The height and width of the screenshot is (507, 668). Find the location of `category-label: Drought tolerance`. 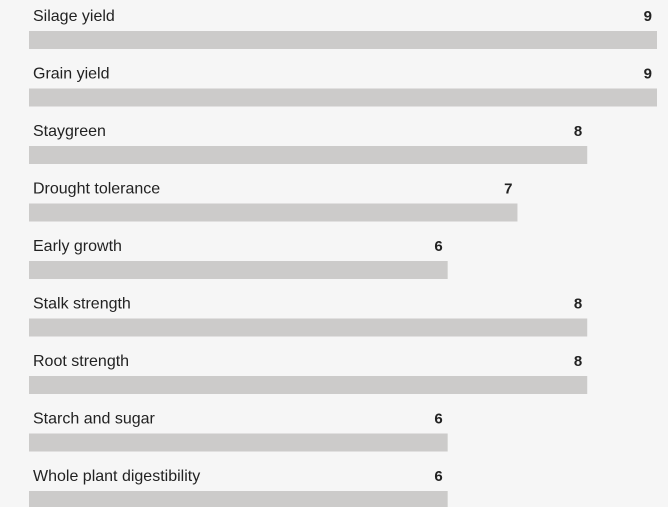

category-label: Drought tolerance is located at coordinates (96, 189).